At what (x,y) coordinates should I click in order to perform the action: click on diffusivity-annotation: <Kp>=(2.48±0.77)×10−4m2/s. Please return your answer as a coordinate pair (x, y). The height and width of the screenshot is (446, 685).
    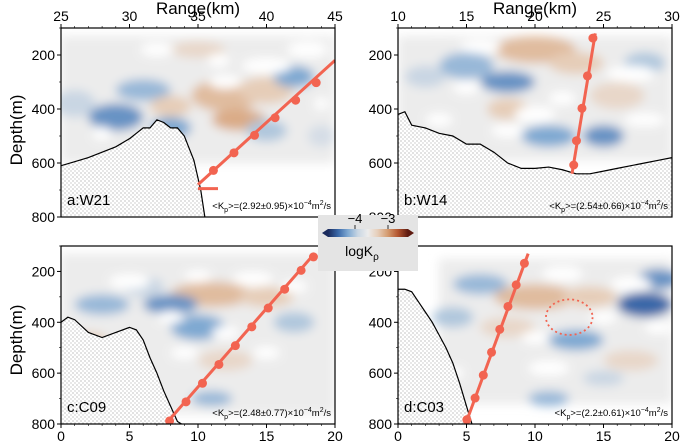
    Looking at the image, I should click on (271, 414).